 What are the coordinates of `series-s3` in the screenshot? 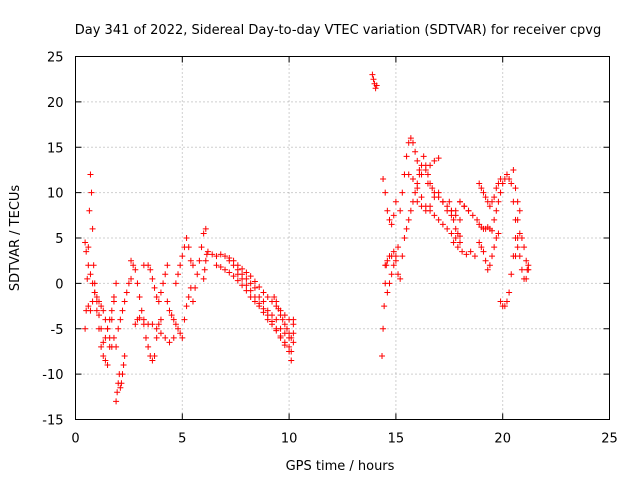 It's located at (101, 319).